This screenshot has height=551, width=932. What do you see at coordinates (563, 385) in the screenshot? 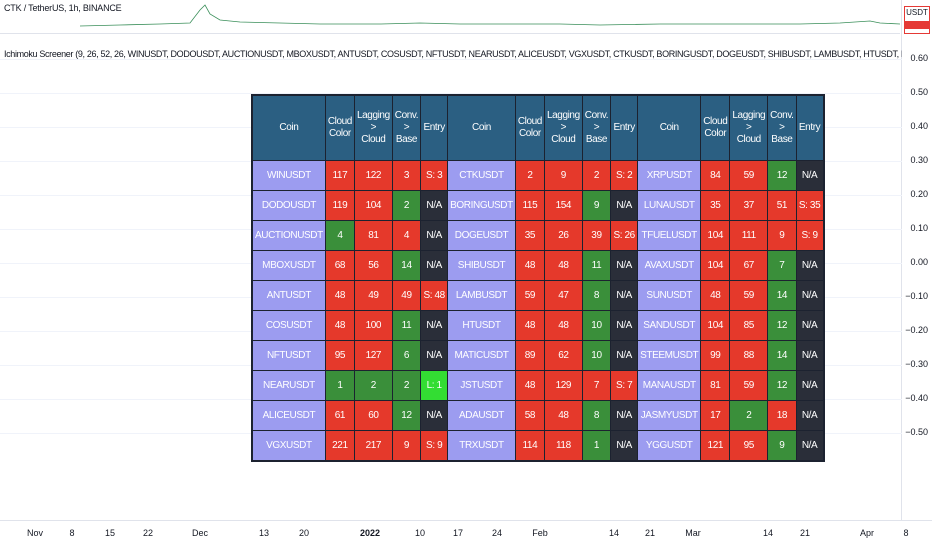
I see `screener-cell: 129` at bounding box center [563, 385].